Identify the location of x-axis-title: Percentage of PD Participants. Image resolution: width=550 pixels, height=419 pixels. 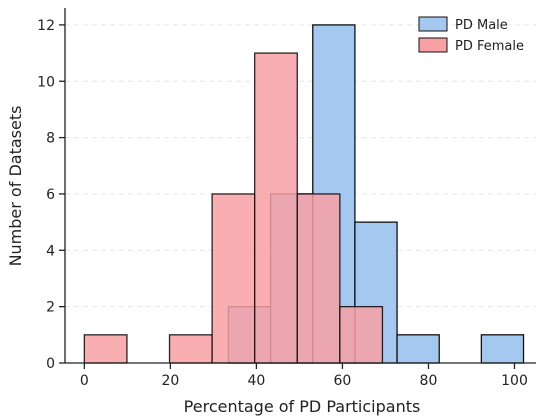
(302, 406).